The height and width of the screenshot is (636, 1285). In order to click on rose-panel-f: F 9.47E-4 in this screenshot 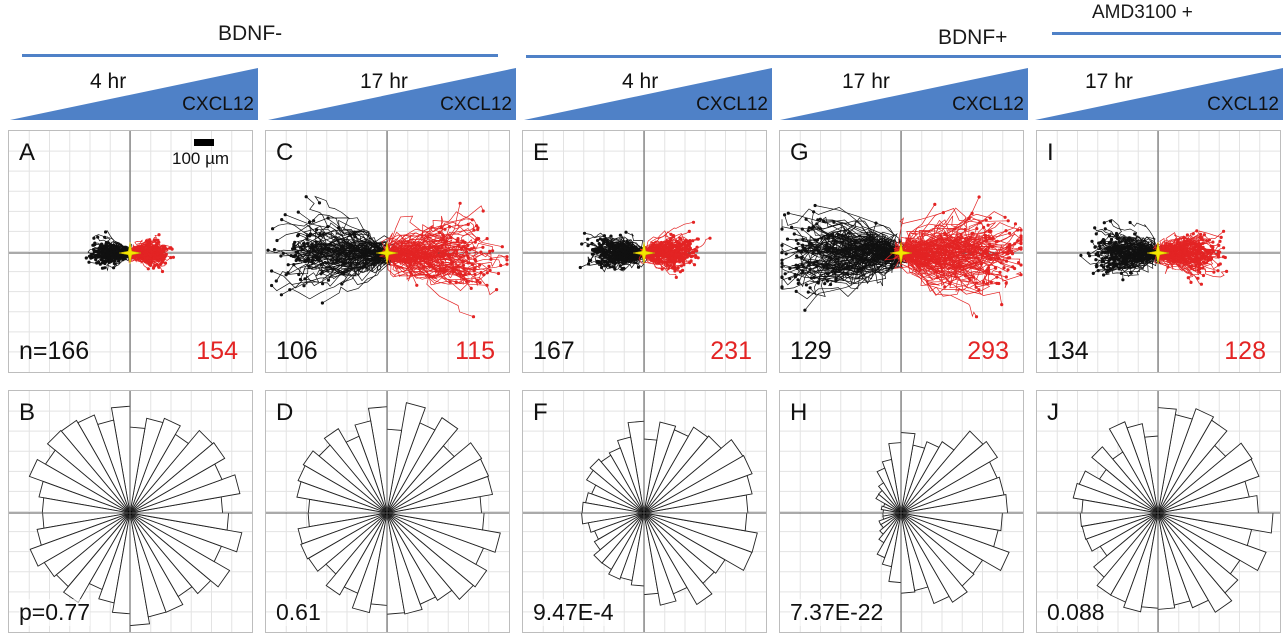, I will do `click(644, 511)`.